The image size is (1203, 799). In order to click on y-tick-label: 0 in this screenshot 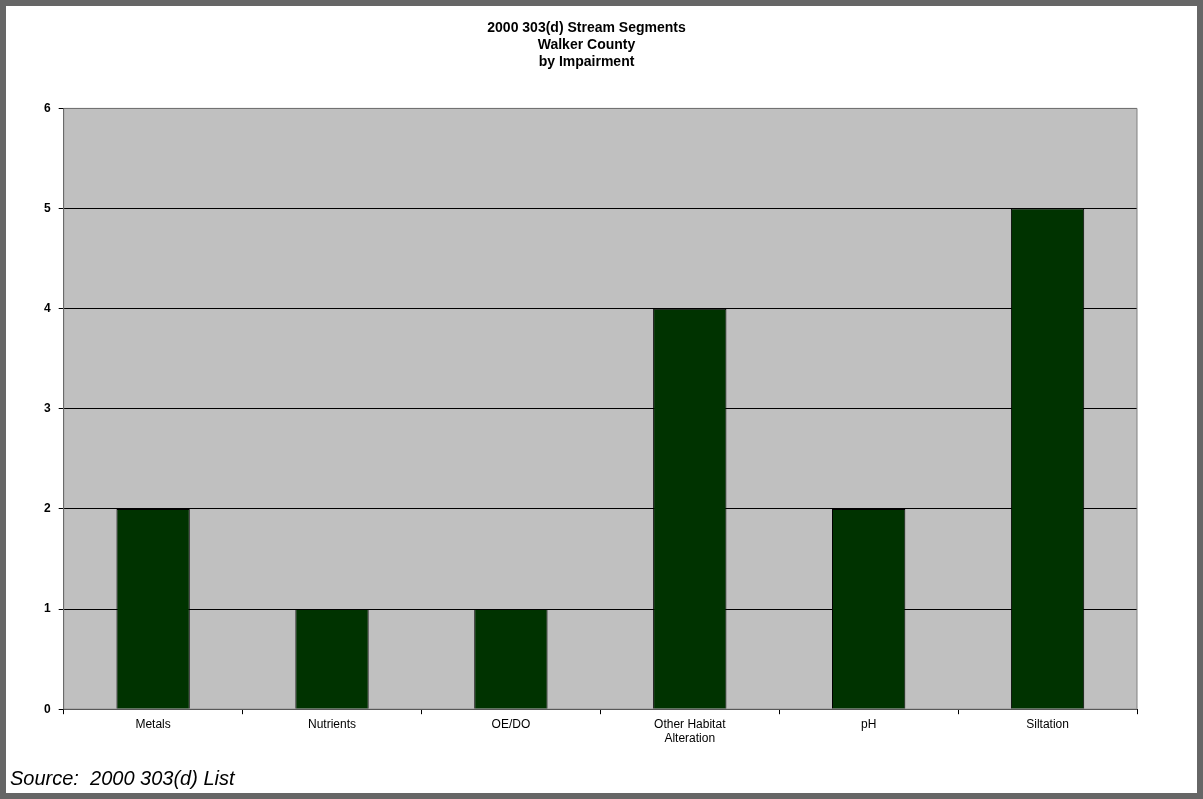, I will do `click(47, 708)`.